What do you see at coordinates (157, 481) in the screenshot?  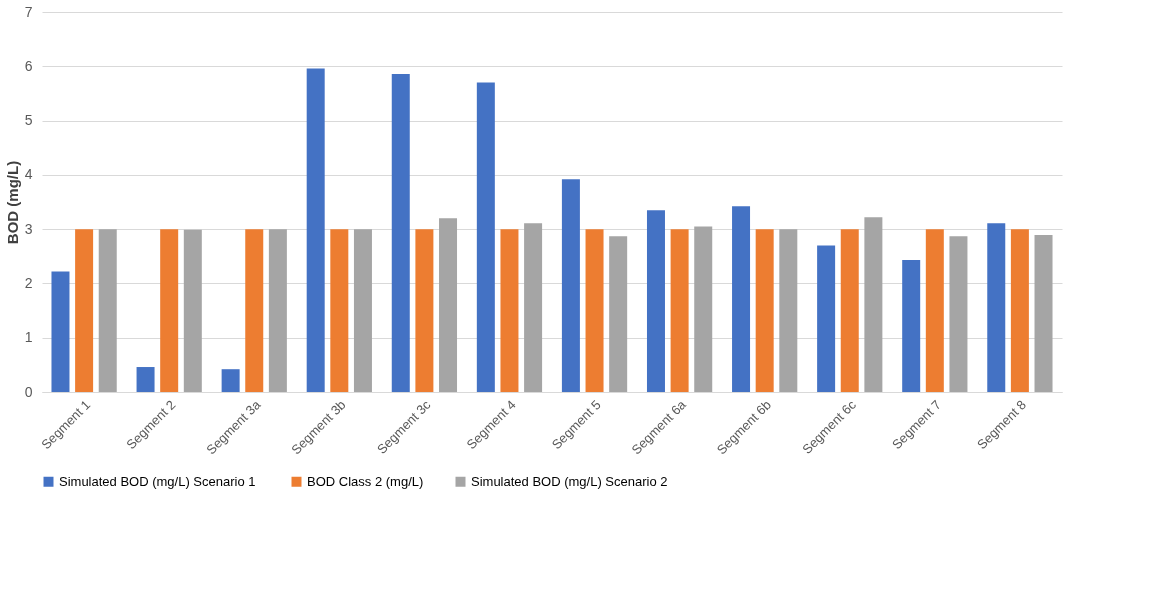 I see `legend-label: Simulated BOD (mg/L) Scenario 1` at bounding box center [157, 481].